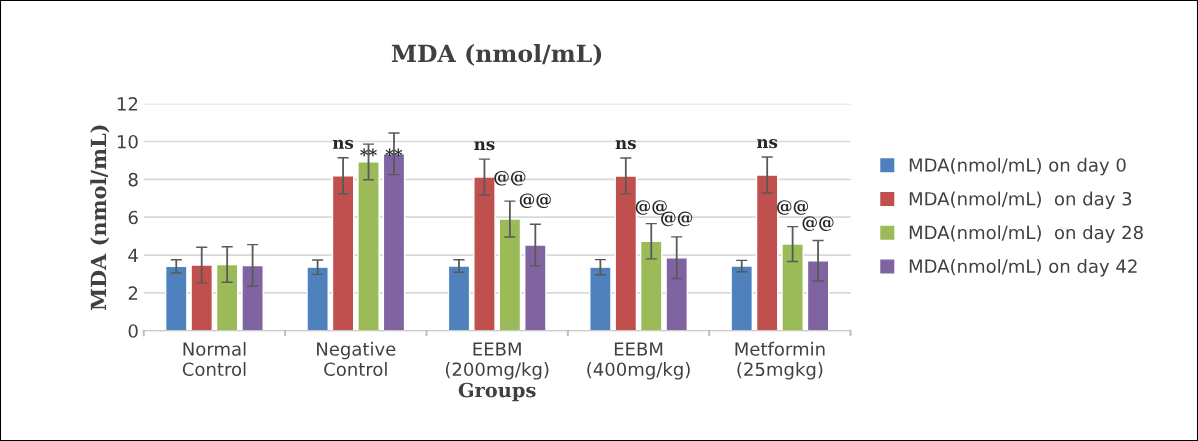 This screenshot has width=1198, height=441. What do you see at coordinates (496, 55) in the screenshot?
I see `y-axis-title: MDA (nmol/mL)` at bounding box center [496, 55].